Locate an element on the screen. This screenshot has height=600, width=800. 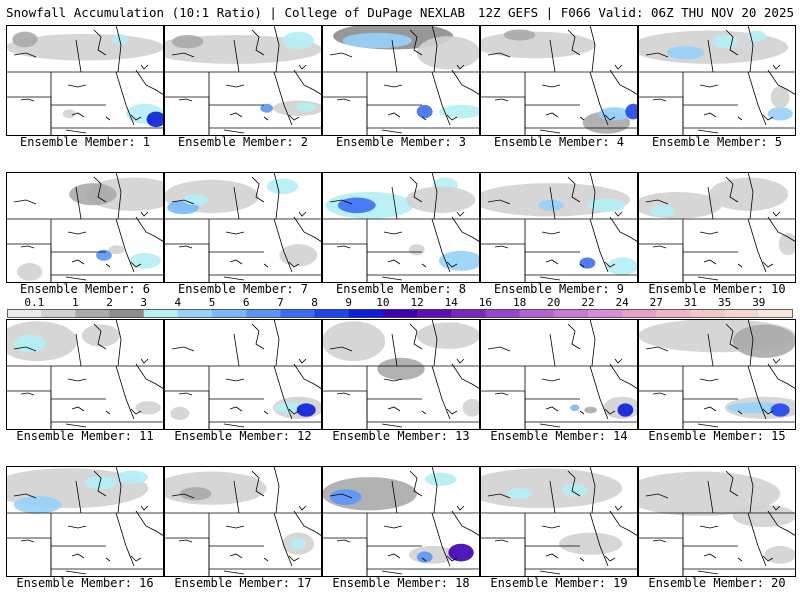
member-label: Ensemble Member: 6 is located at coordinates (85, 289).